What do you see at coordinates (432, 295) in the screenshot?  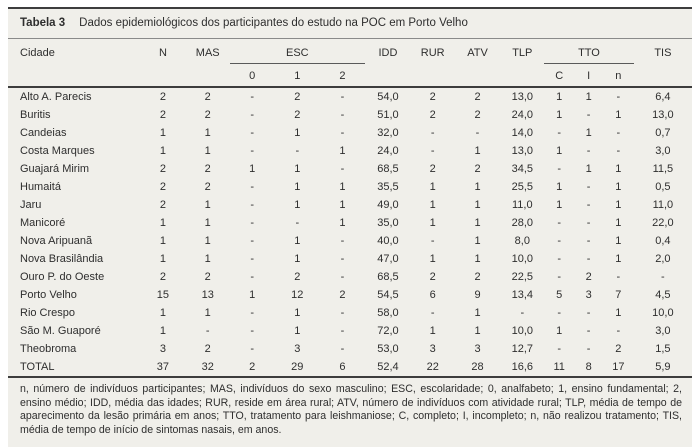 I see `value-cell: 6` at bounding box center [432, 295].